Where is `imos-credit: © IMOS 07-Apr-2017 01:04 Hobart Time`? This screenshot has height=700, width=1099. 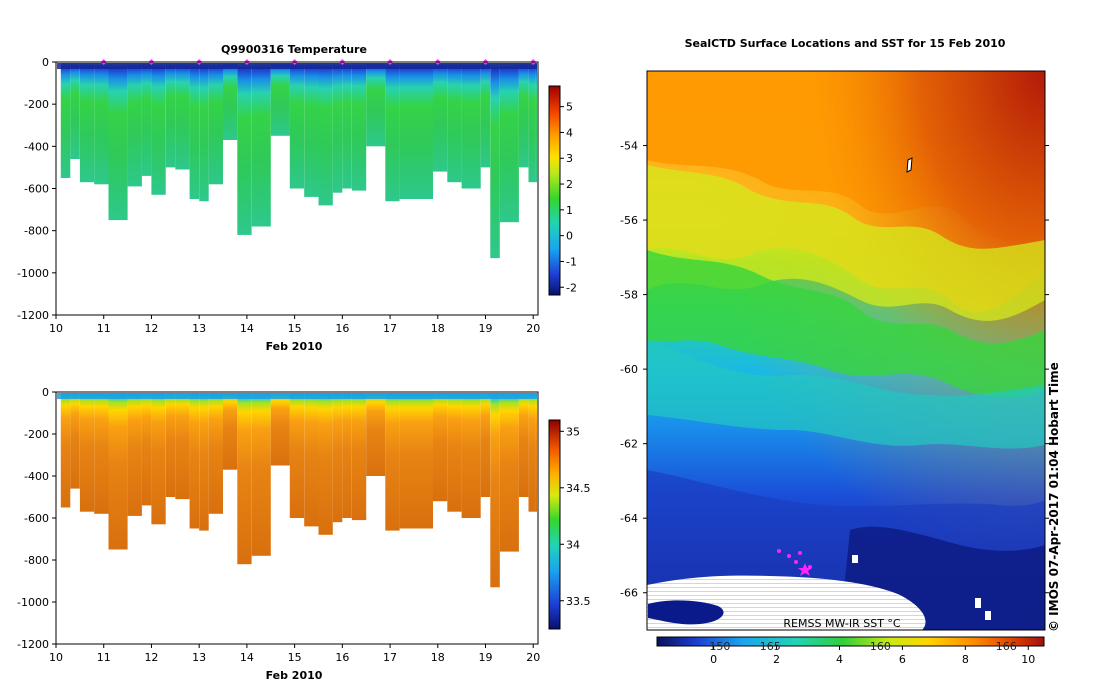
imos-credit: © IMOS 07-Apr-2017 01:04 Hobart Time is located at coordinates (1054, 497).